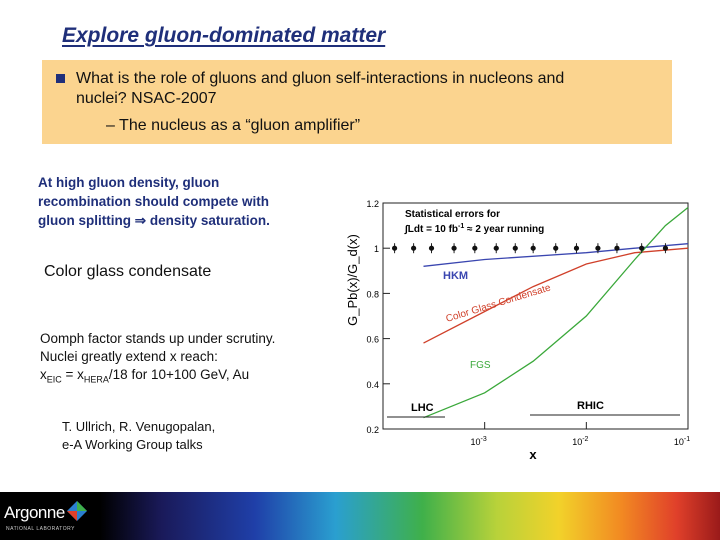 Image resolution: width=720 pixels, height=540 pixels. What do you see at coordinates (128, 271) in the screenshot?
I see `cgc-label: Color glass condensate` at bounding box center [128, 271].